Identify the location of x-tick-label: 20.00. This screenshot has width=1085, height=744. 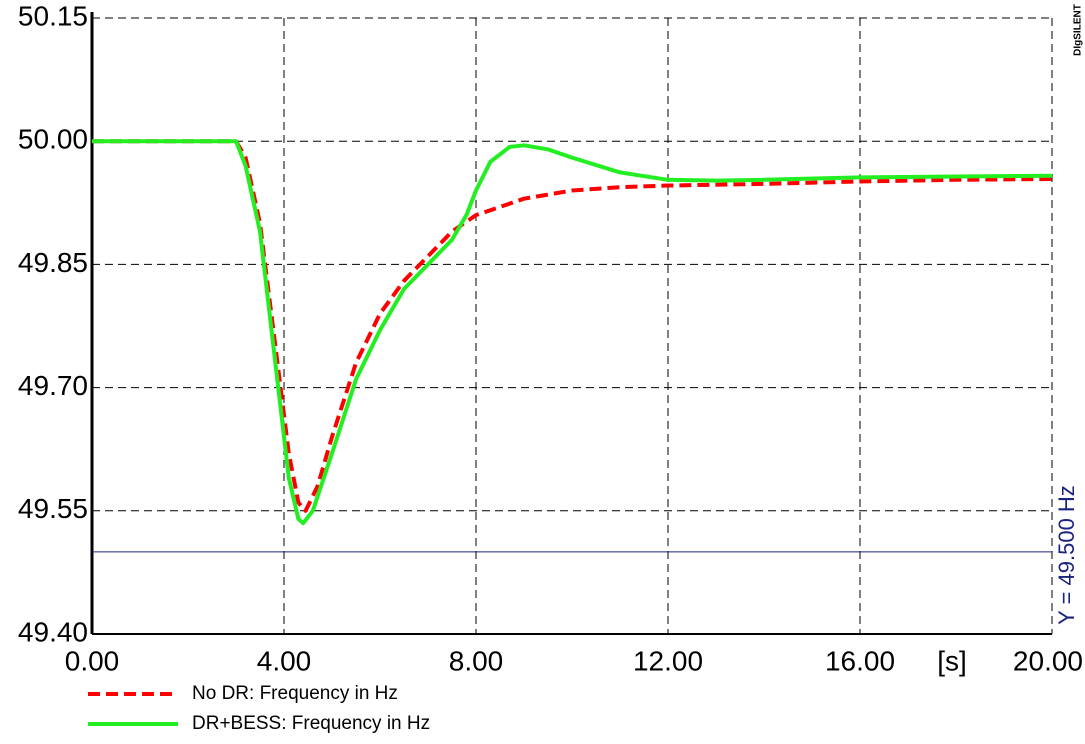
(1048, 660).